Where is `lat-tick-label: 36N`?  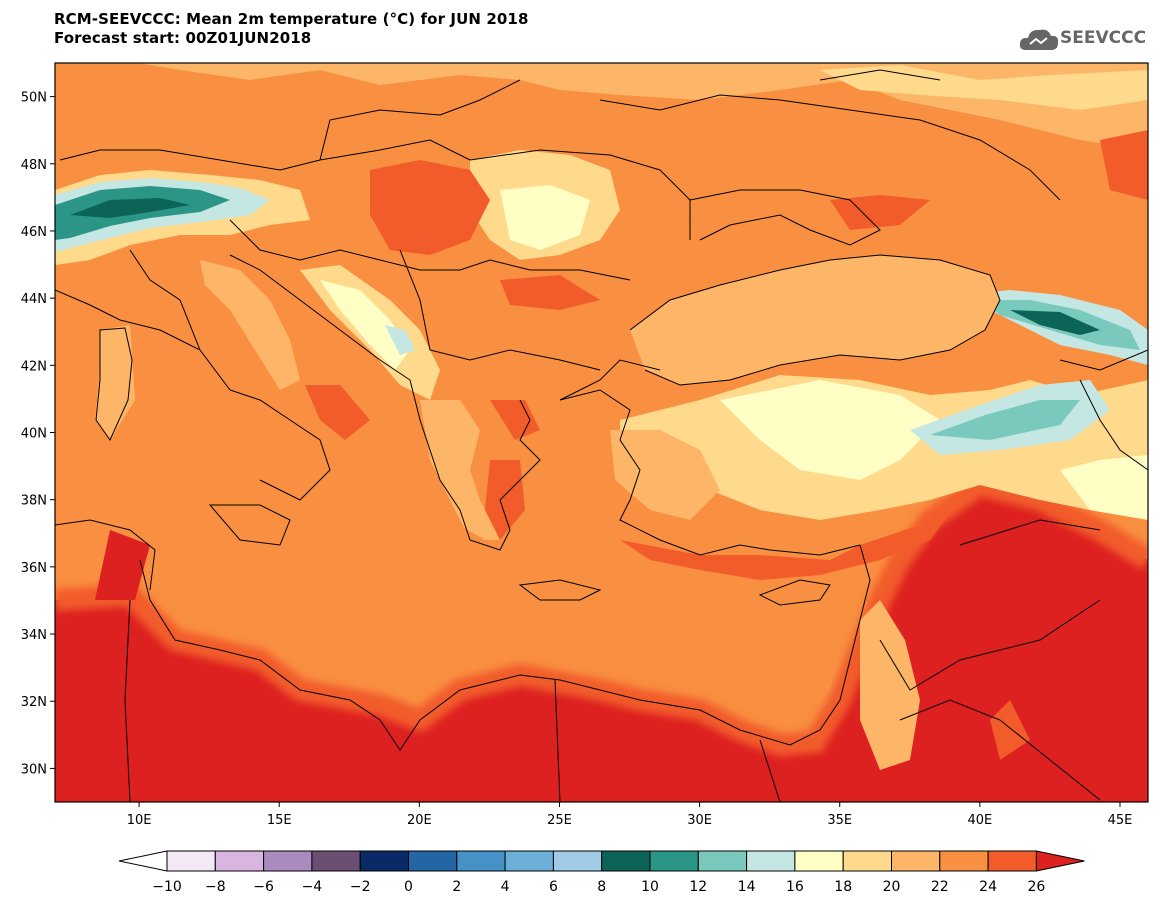
lat-tick-label: 36N is located at coordinates (34, 568).